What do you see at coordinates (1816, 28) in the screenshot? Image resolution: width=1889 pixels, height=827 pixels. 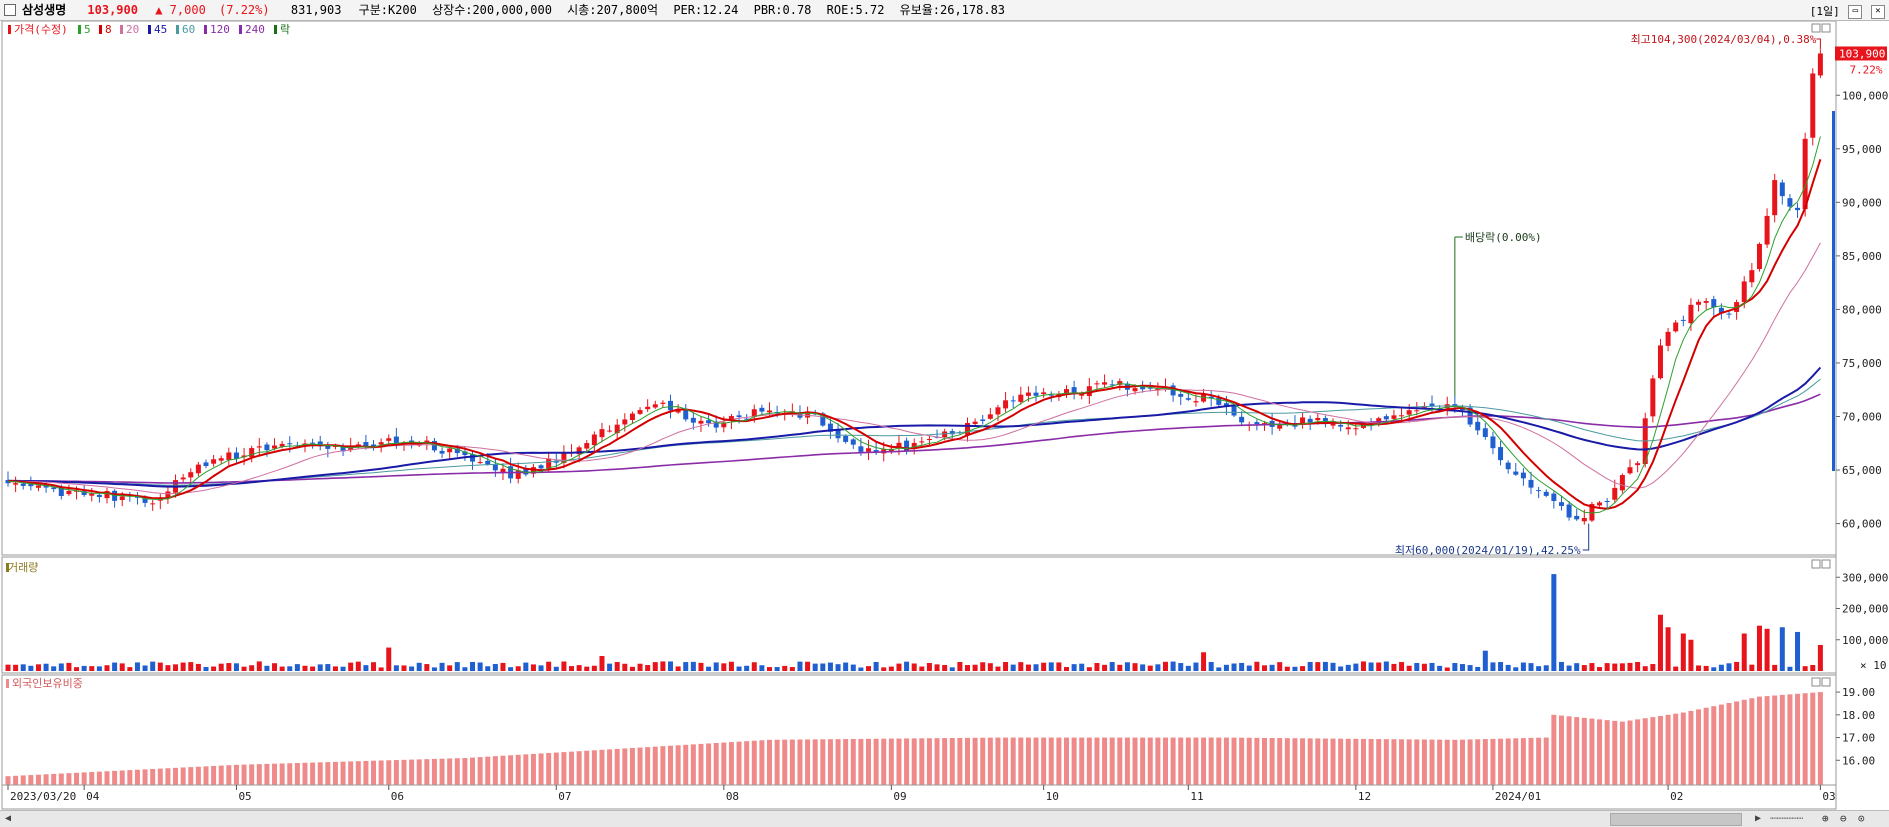 I see `panel-restore-icon` at bounding box center [1816, 28].